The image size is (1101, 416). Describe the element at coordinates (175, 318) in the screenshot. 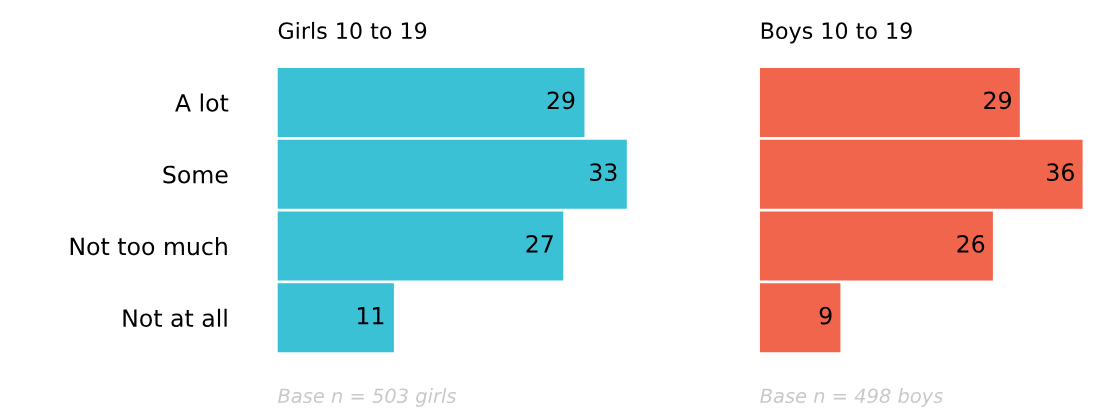

I see `y-tick-label: Not at all` at that location.